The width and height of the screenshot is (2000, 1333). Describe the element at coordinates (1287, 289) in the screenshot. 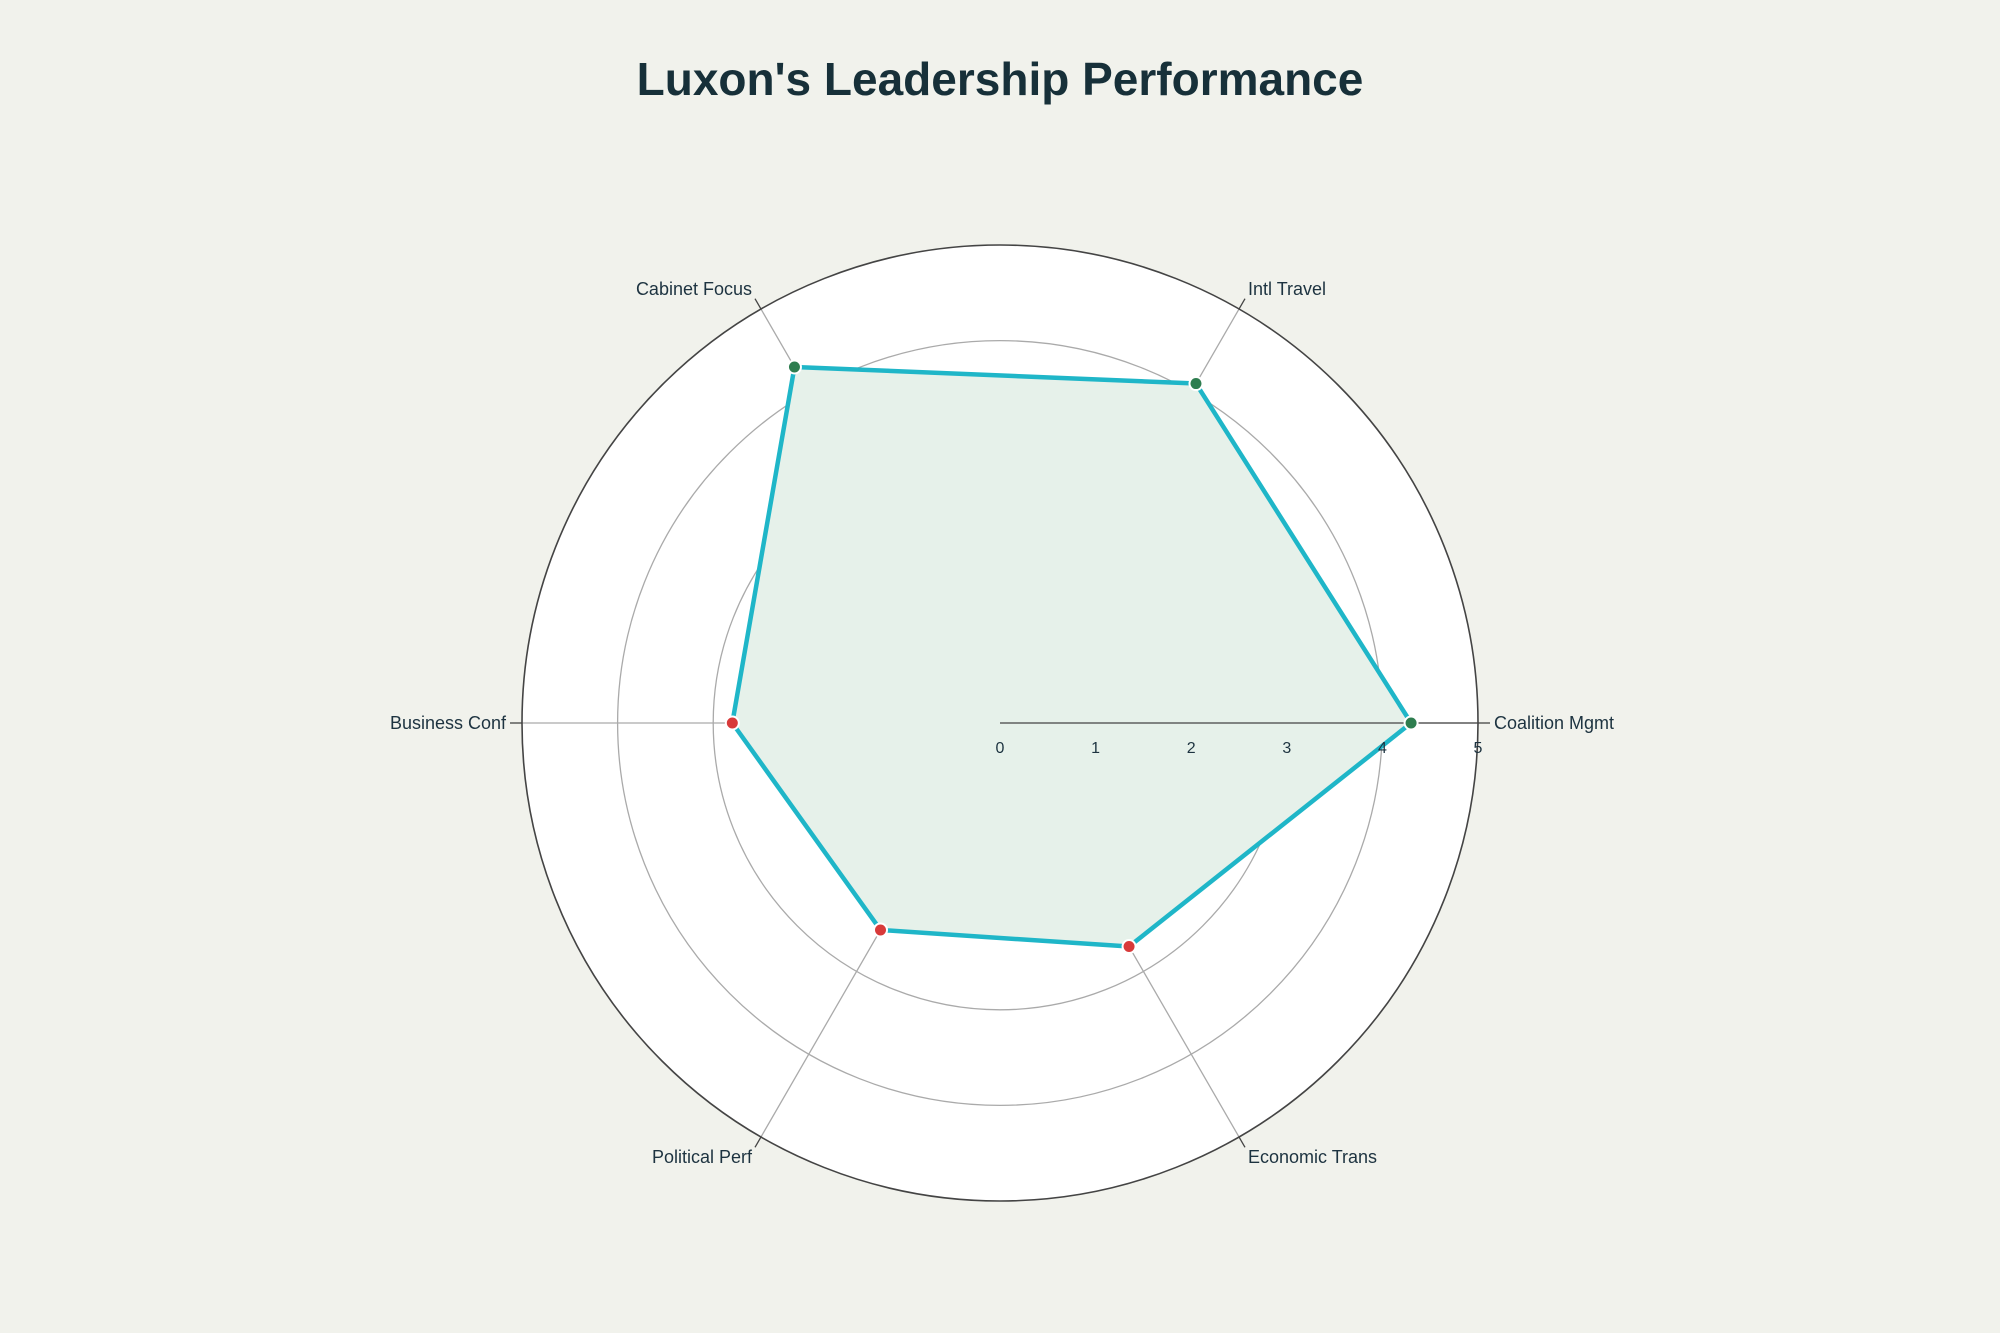

I see `axis-label: Intl Travel` at that location.